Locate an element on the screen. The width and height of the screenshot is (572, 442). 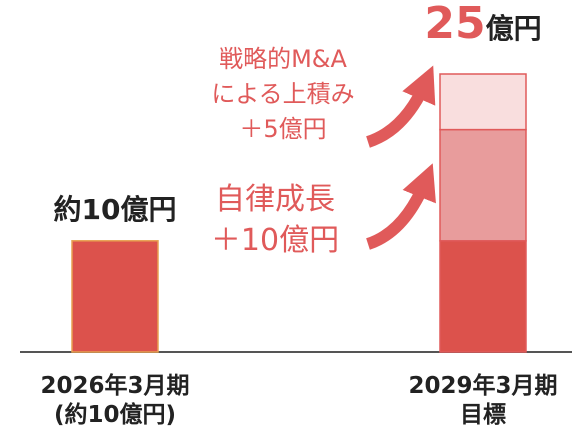
total-label: 25億円 is located at coordinates (482, 24).